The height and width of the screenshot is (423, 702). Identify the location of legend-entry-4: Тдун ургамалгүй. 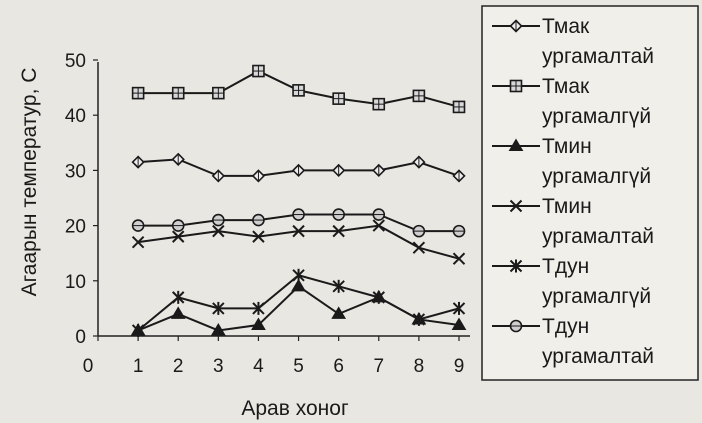
(571, 281).